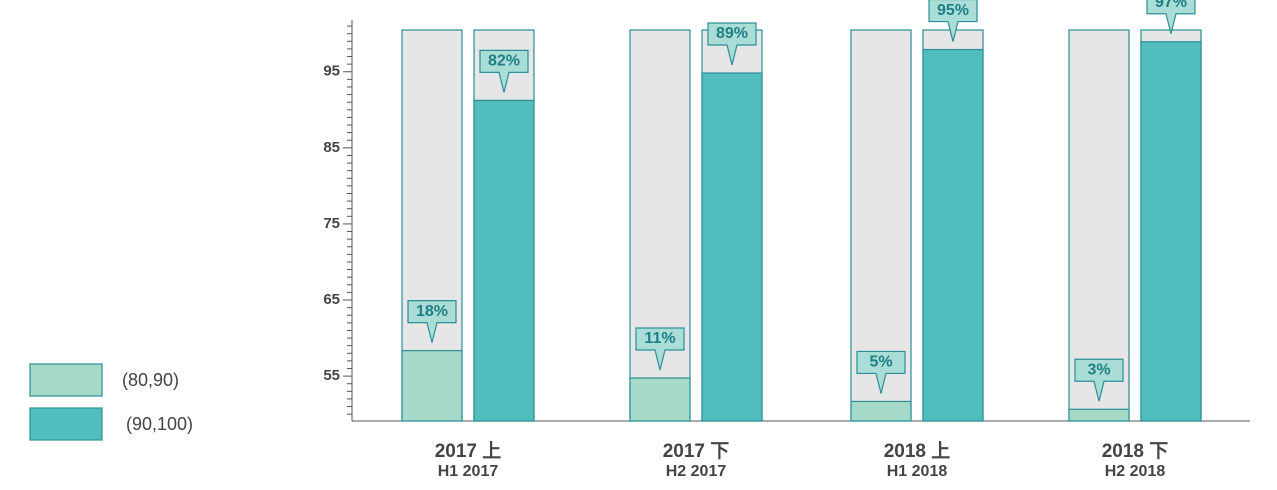 The height and width of the screenshot is (490, 1277). What do you see at coordinates (331, 71) in the screenshot?
I see `y-tick-label: 95` at bounding box center [331, 71].